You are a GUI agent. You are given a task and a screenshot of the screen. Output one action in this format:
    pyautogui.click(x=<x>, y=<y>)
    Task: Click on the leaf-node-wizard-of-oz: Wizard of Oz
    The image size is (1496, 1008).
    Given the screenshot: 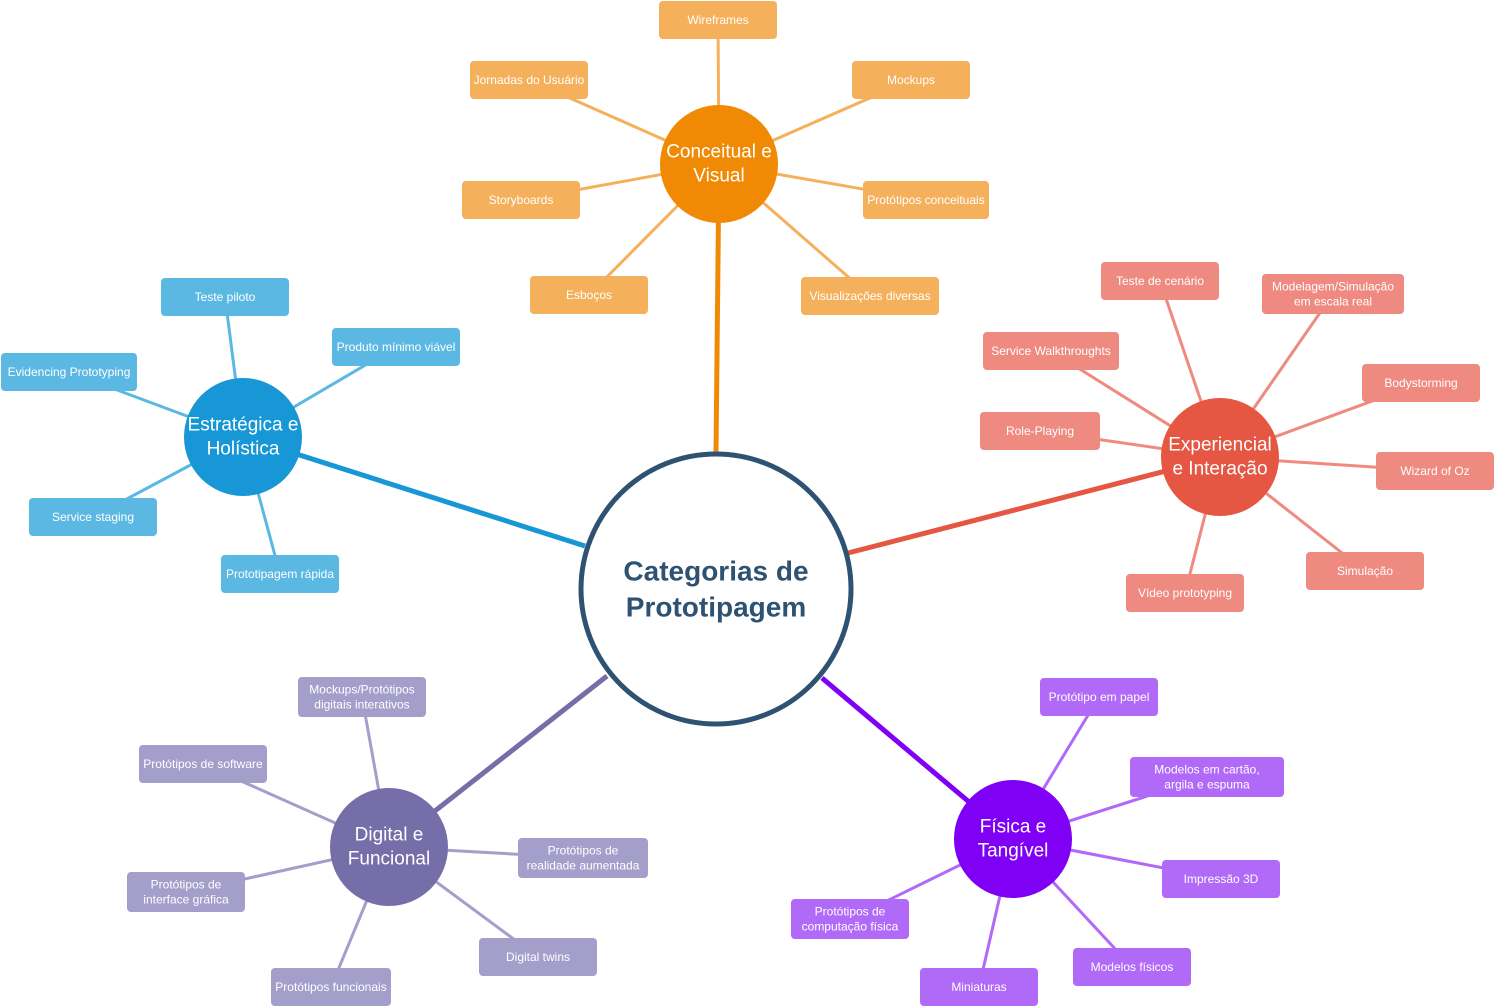 What is the action you would take?
    pyautogui.click(x=1435, y=471)
    